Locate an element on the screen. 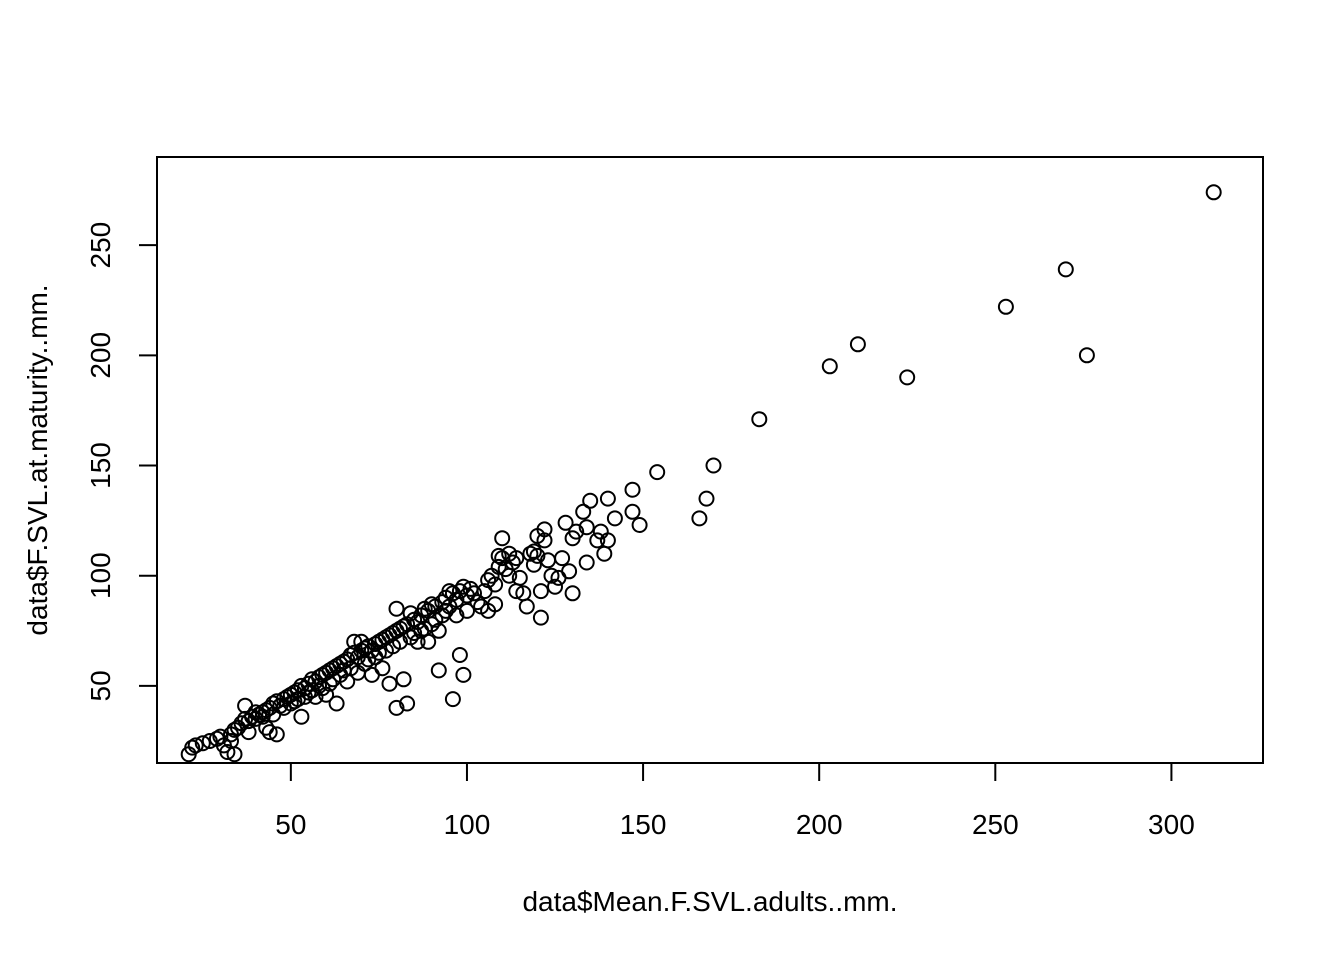  y-axis-title: data$F.SVL.at.maturity..mm. is located at coordinates (37, 459).